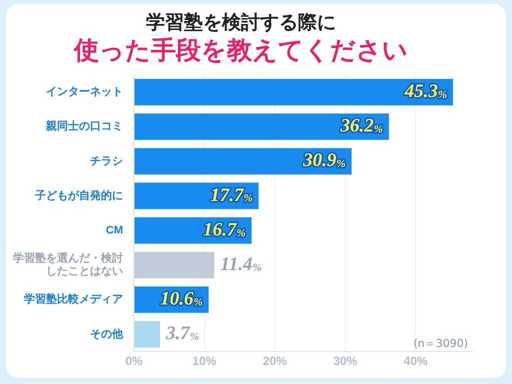  I want to click on data-label: 17.7%, so click(231, 195).